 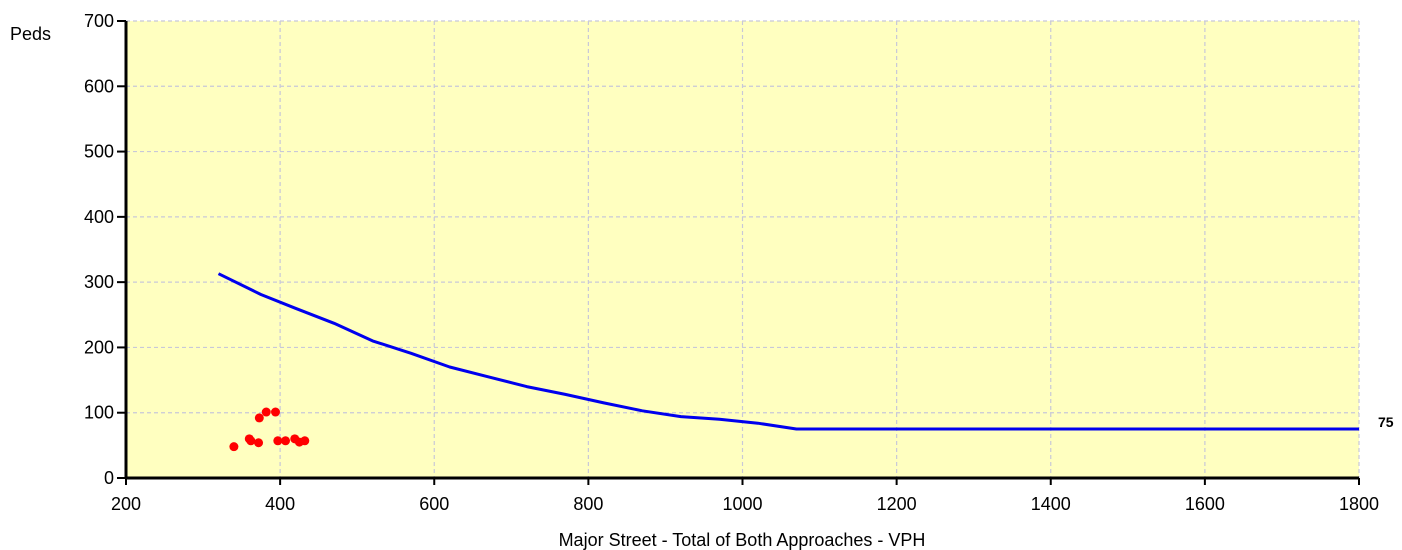 What do you see at coordinates (434, 504) in the screenshot?
I see `x-tick-label: 600` at bounding box center [434, 504].